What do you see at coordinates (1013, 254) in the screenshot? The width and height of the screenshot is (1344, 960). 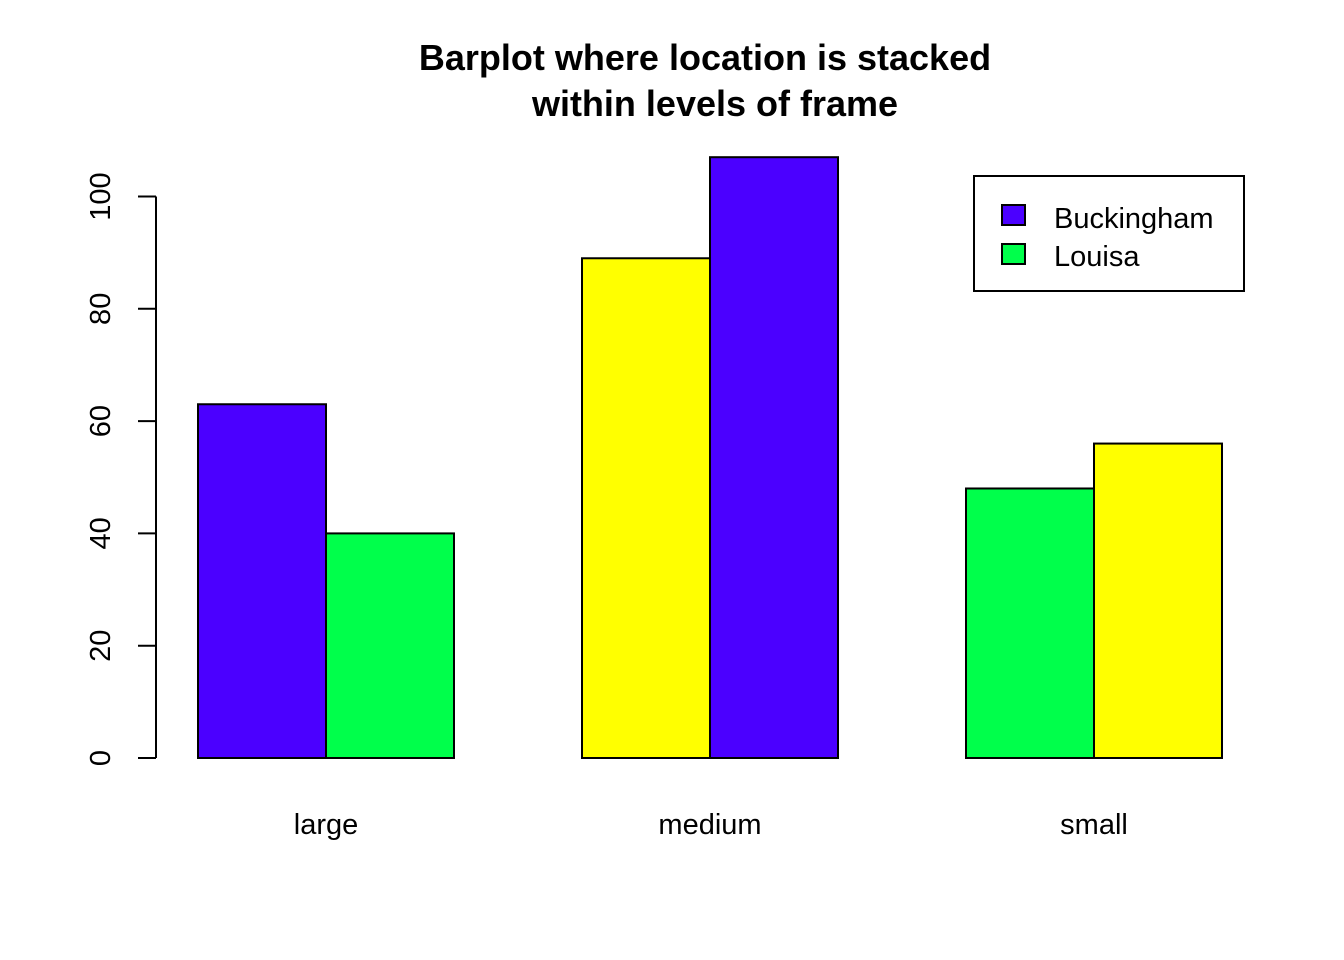 I see `legend-swatch-louisa` at bounding box center [1013, 254].